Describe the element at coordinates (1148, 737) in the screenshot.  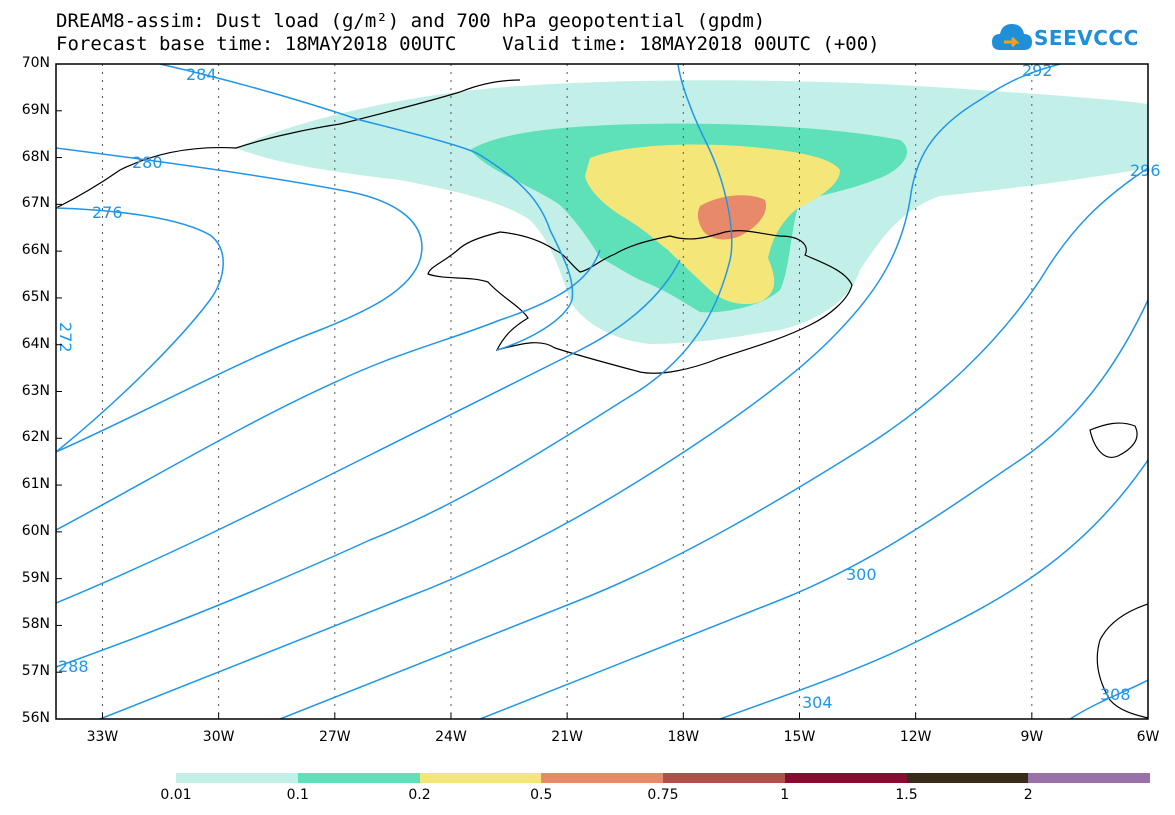
I see `lon-label: 6W` at that location.